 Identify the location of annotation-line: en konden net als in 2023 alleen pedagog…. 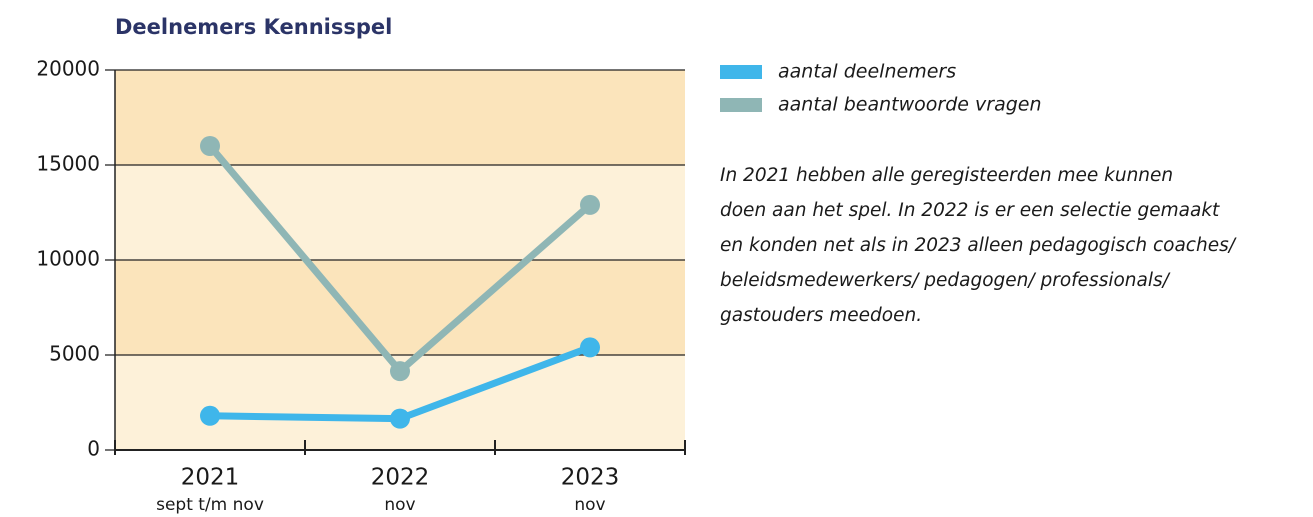
(978, 245).